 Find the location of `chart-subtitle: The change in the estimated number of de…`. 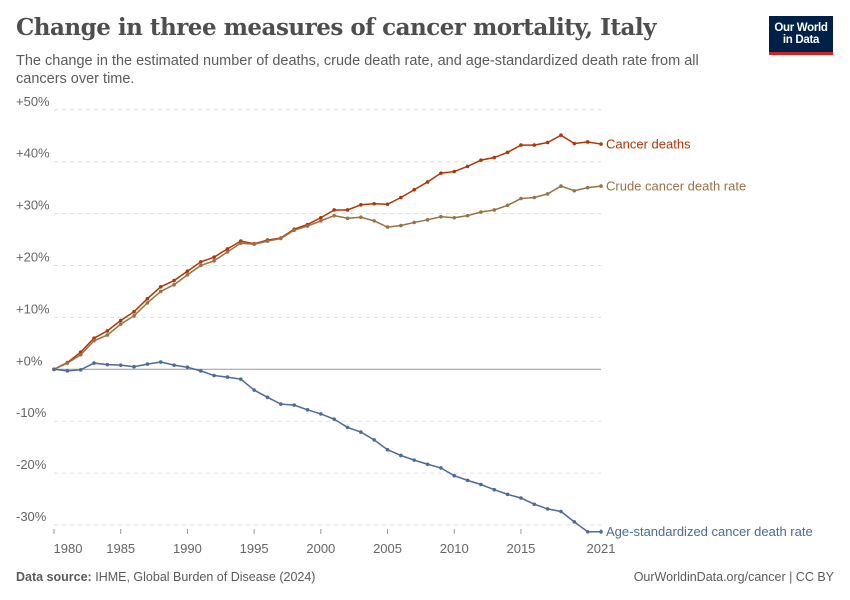

chart-subtitle: The change in the estimated number of de… is located at coordinates (357, 70).